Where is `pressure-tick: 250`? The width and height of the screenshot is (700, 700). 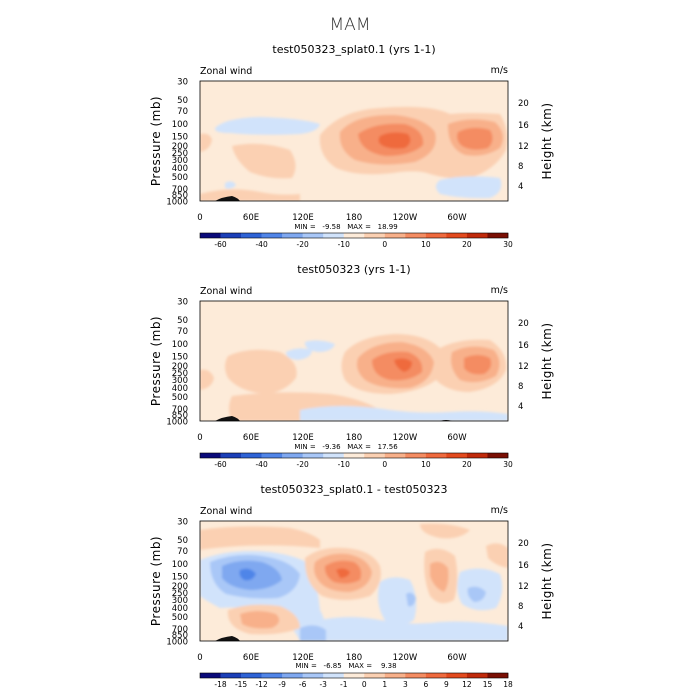 pressure-tick: 250 is located at coordinates (180, 594).